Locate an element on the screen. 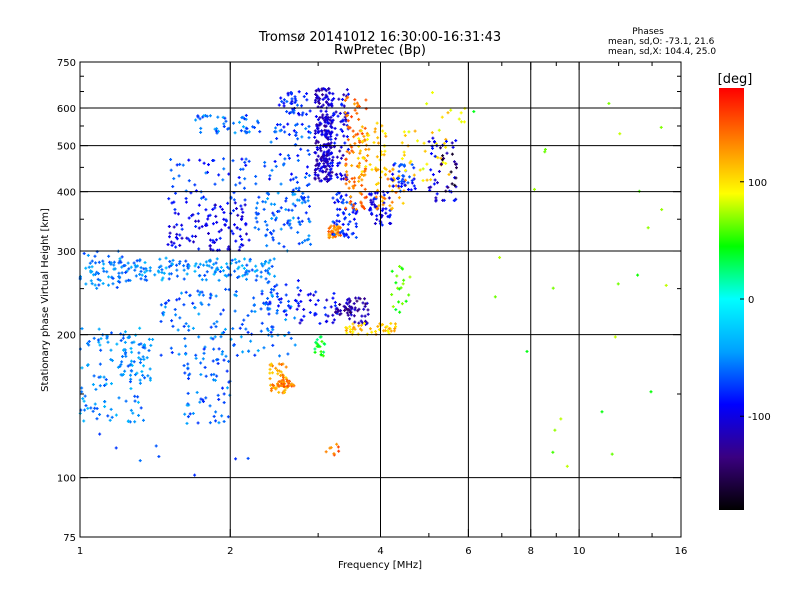 The image size is (800, 600). y-tick-label: 75 is located at coordinates (69, 538).